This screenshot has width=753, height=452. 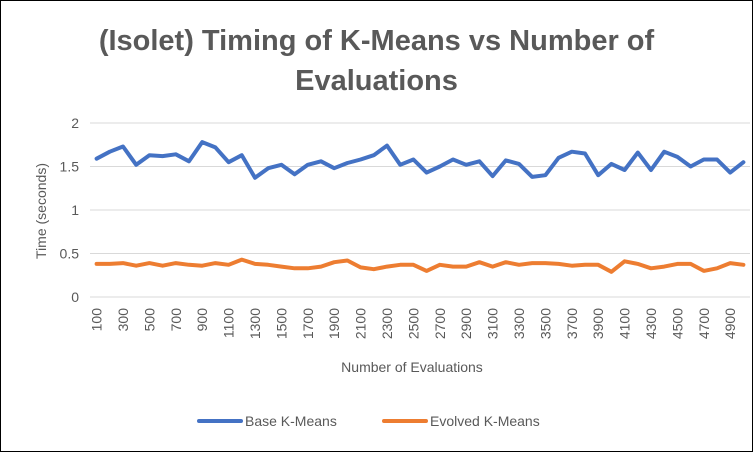 What do you see at coordinates (412, 367) in the screenshot?
I see `x-axis-title: Number of Evaluations` at bounding box center [412, 367].